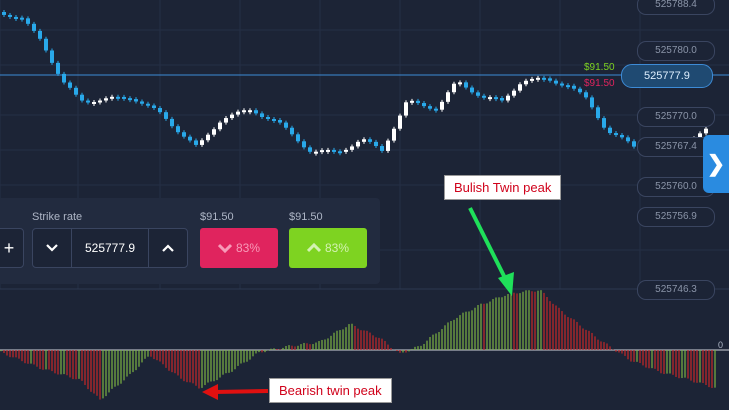 This screenshot has height=410, width=729. Describe the element at coordinates (721, 345) in the screenshot. I see `indicator-zero-label: 0` at that location.